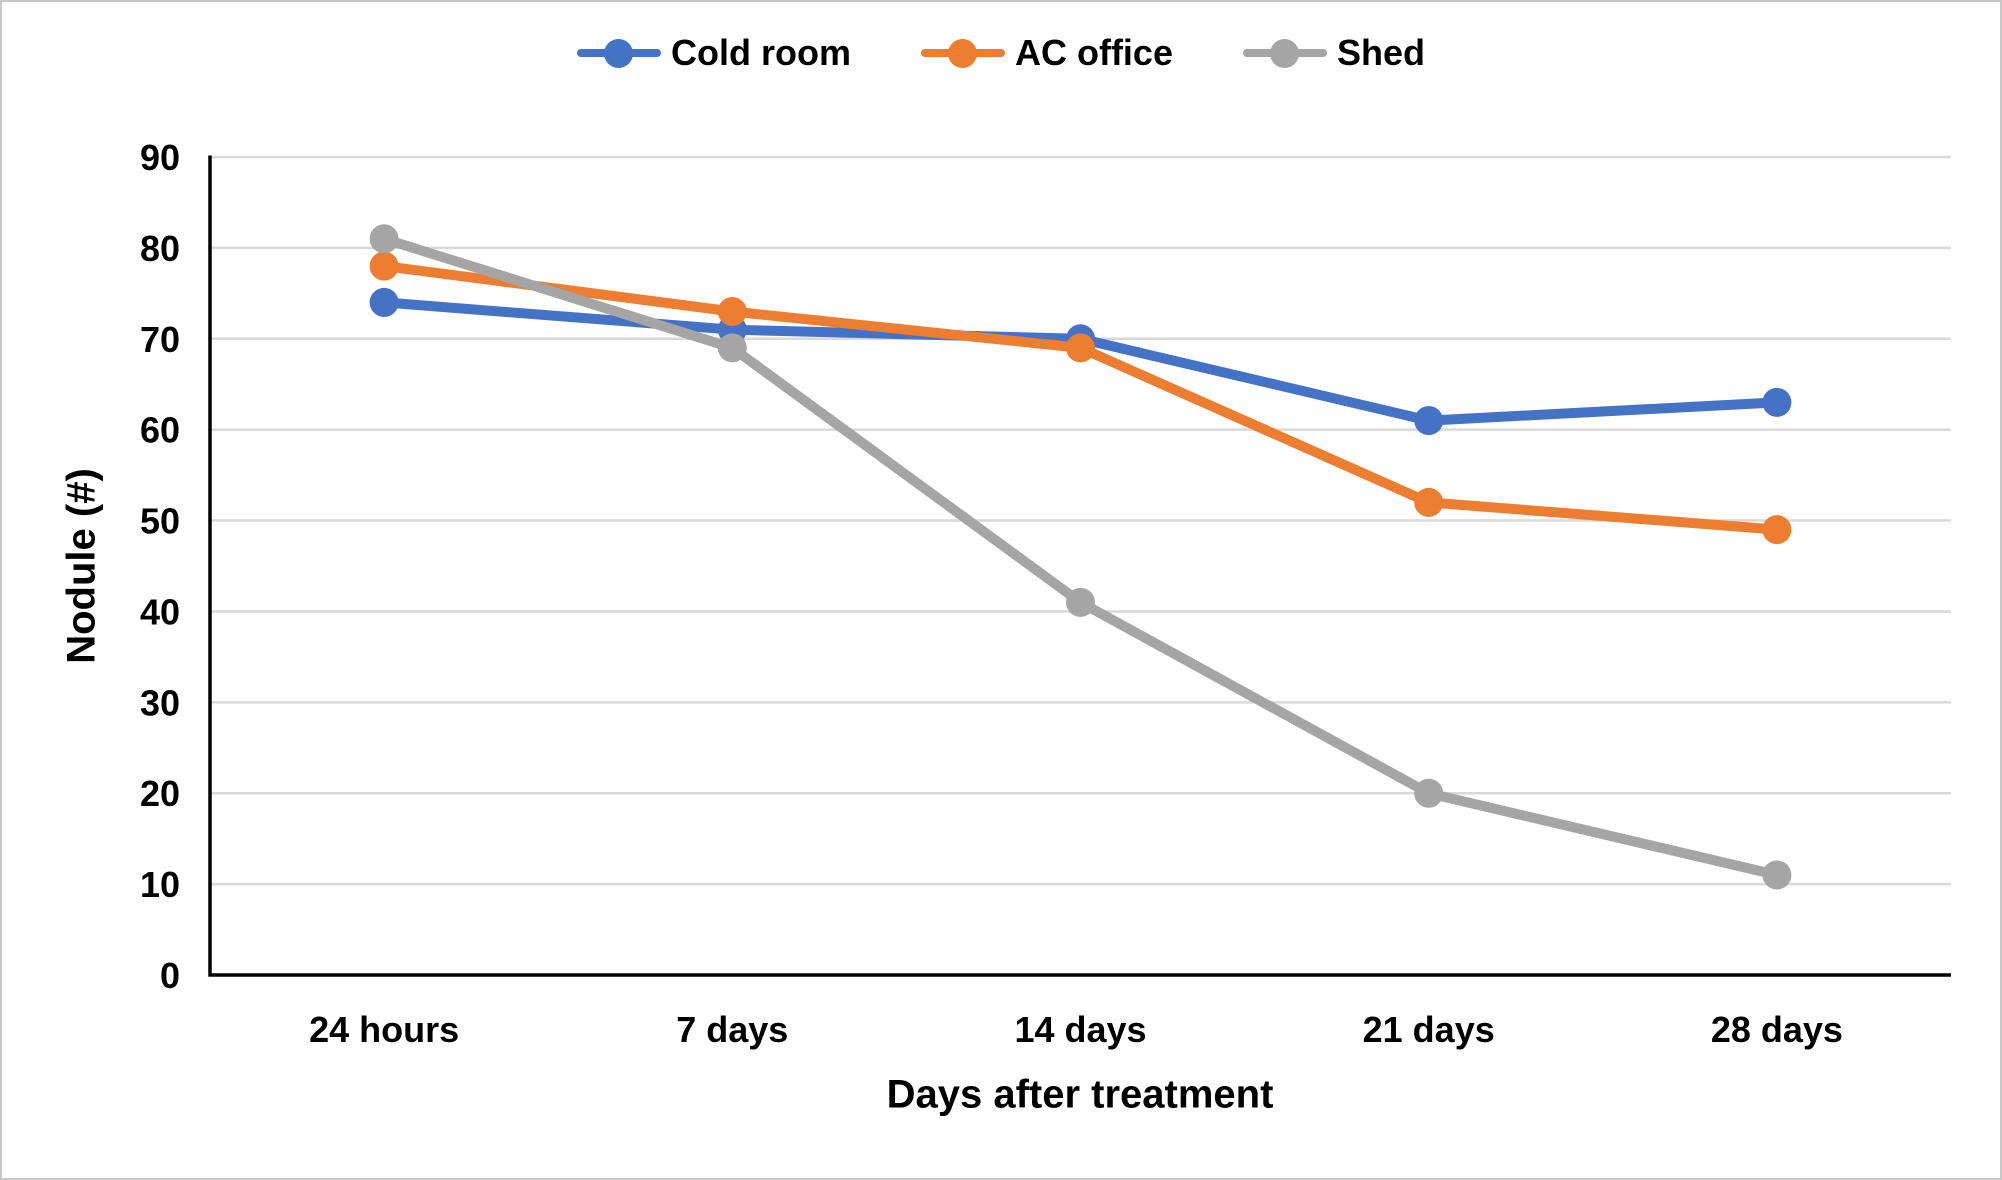  I want to click on legend-item-shed: Shed, so click(1333, 53).